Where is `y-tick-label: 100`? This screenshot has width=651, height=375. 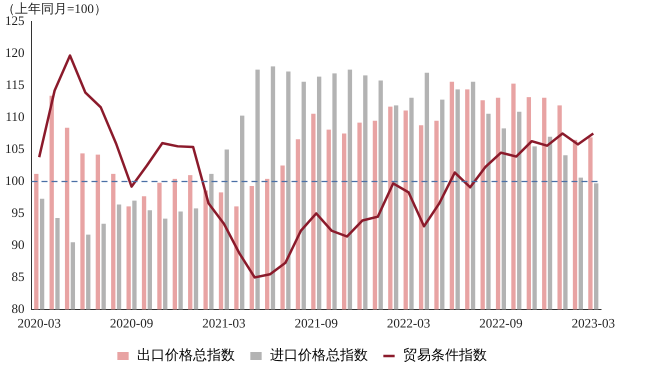 y-tick-label: 100 is located at coordinates (14, 180).